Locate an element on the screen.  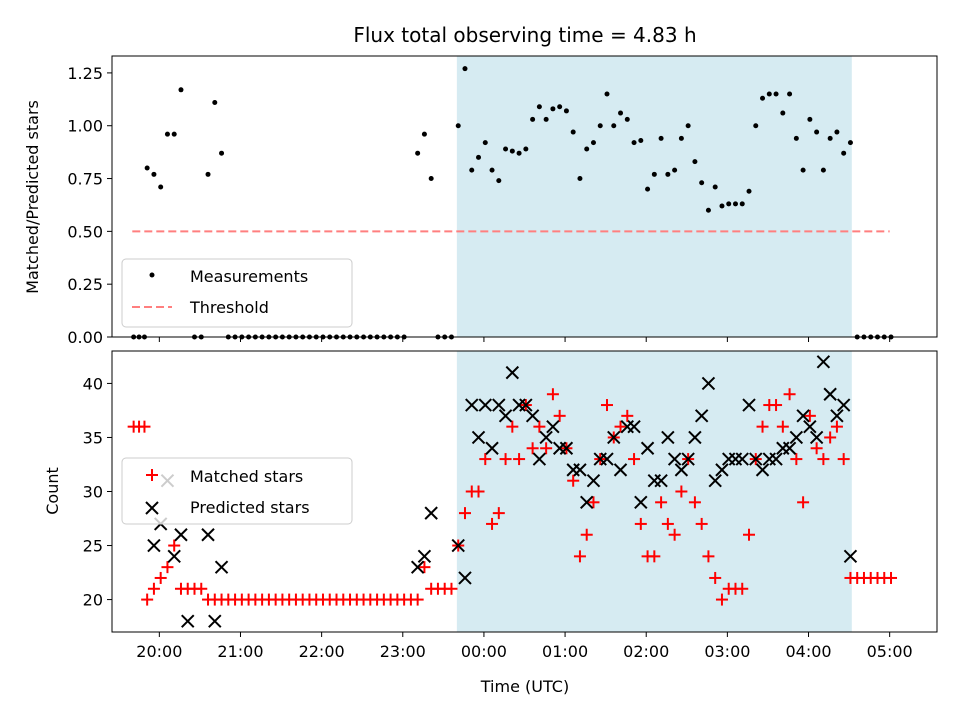
x-tick-label: 20:00 is located at coordinates (159, 651).